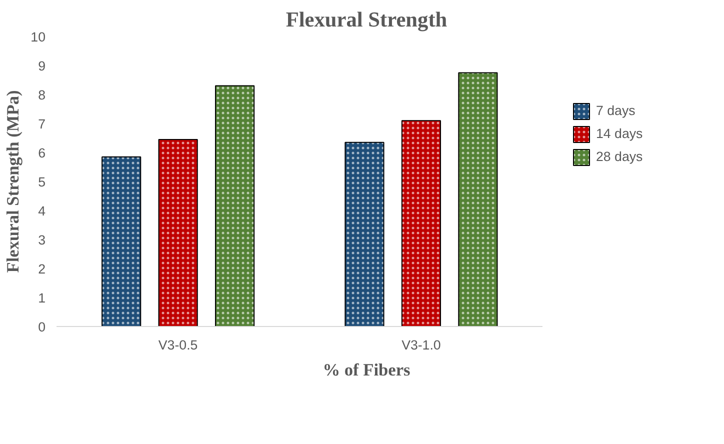  What do you see at coordinates (619, 156) in the screenshot?
I see `legend-label: 28 days` at bounding box center [619, 156].